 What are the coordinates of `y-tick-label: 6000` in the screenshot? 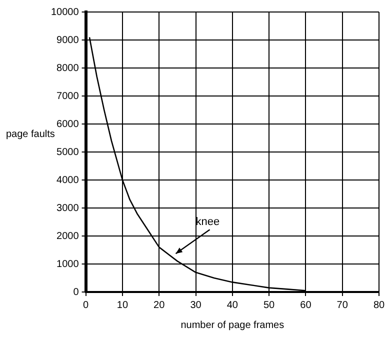 It's located at (68, 124).